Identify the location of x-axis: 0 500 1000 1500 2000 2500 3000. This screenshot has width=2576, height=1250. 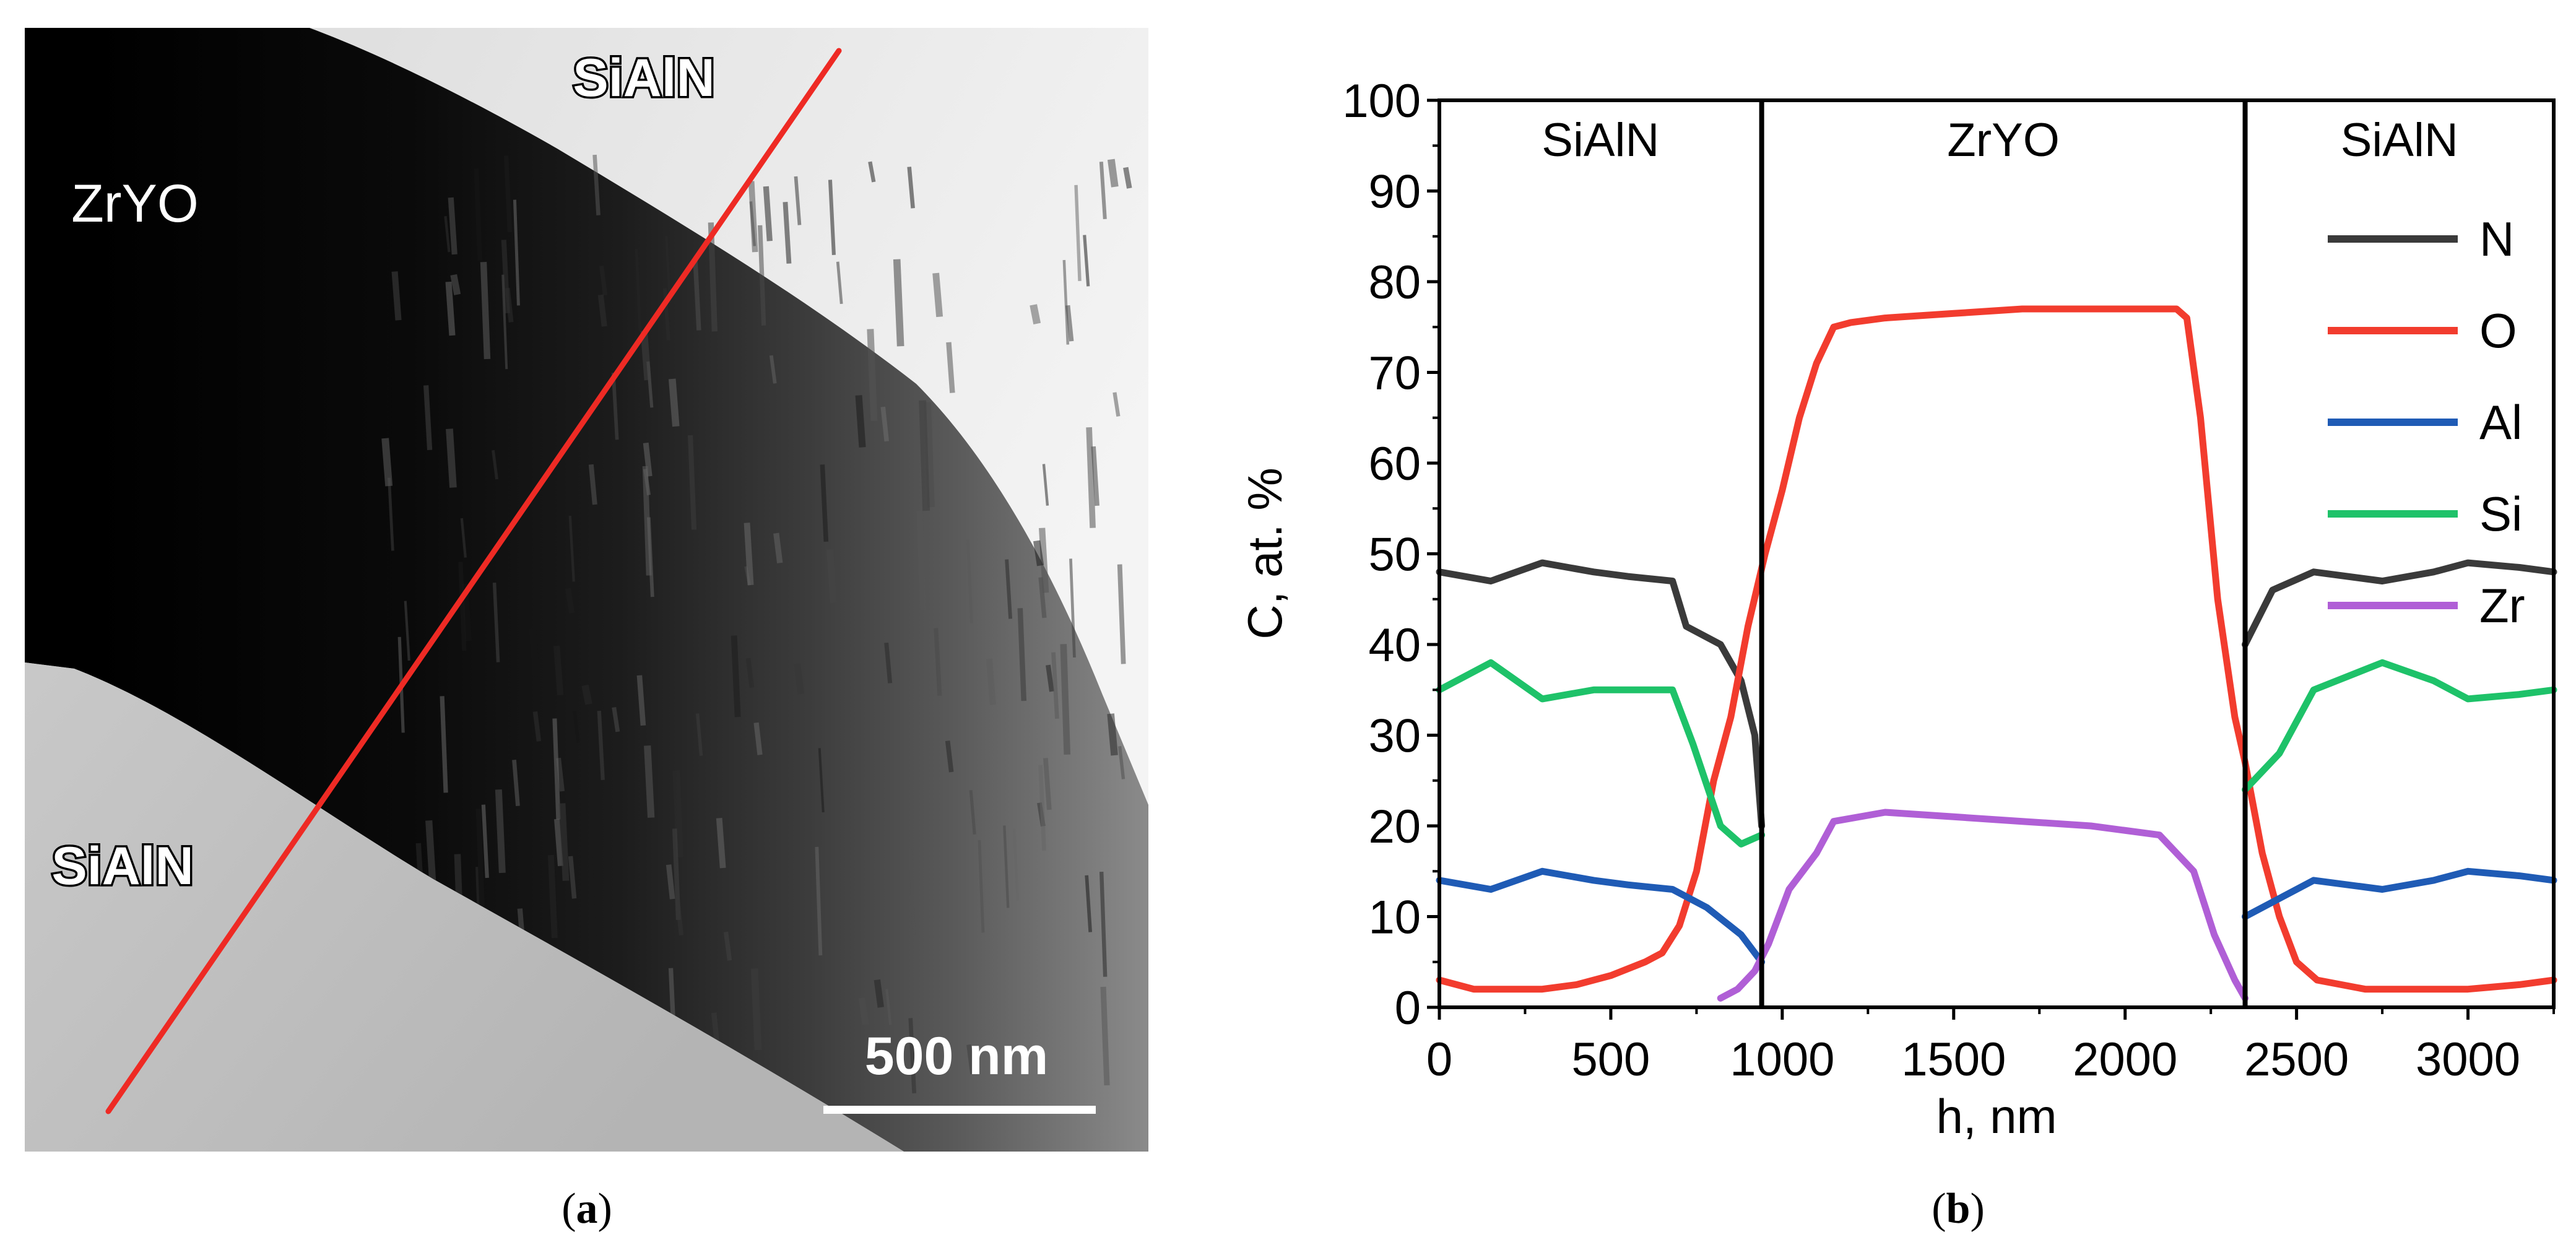
(1990, 1046).